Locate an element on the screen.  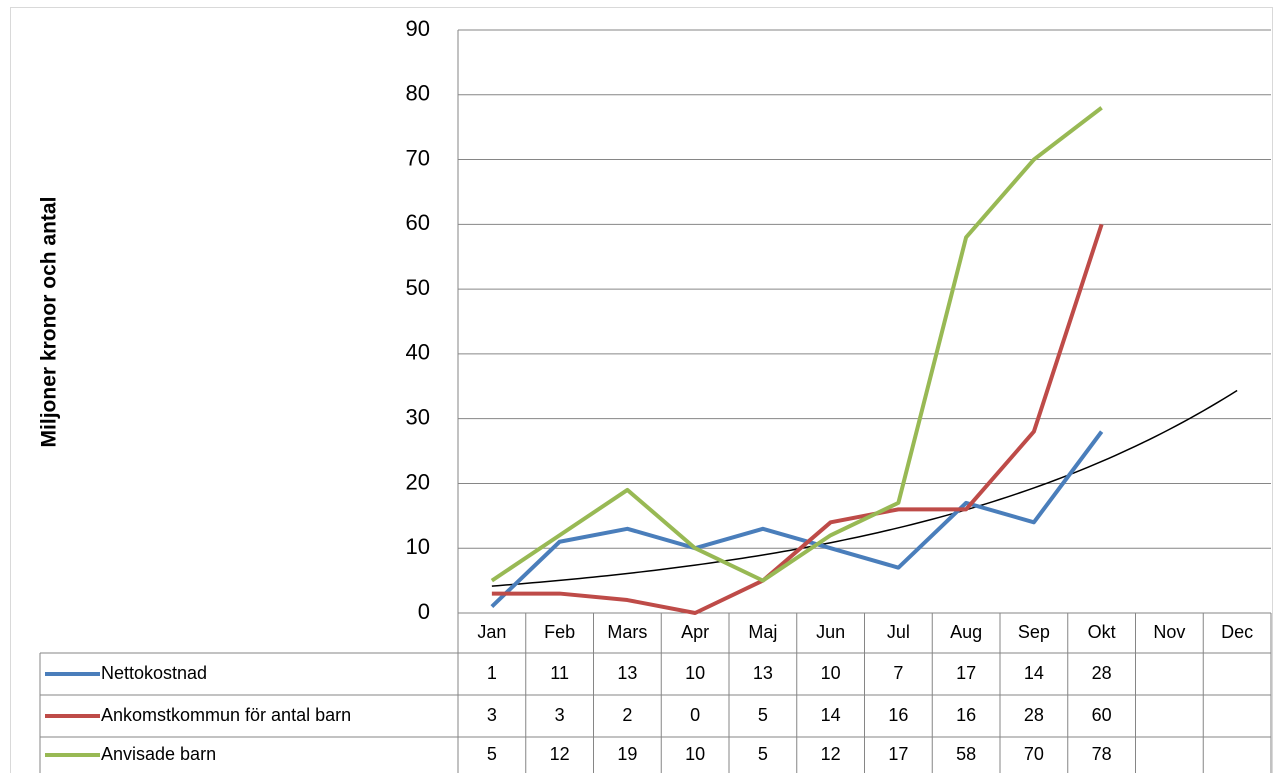
table-value: 70 is located at coordinates (1034, 754).